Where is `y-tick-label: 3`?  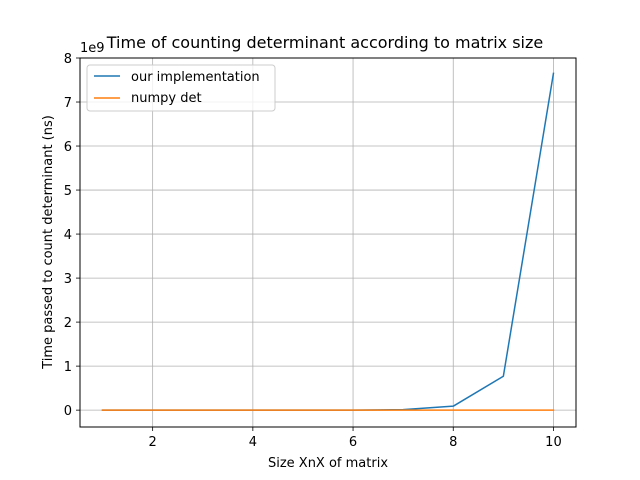 y-tick-label: 3 is located at coordinates (68, 279).